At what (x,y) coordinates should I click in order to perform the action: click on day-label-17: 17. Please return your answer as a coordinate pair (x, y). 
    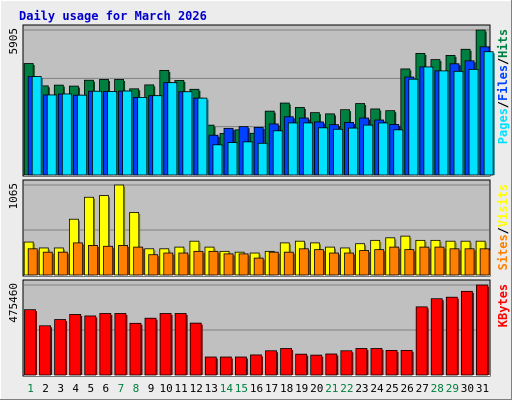
    Looking at the image, I should click on (271, 388).